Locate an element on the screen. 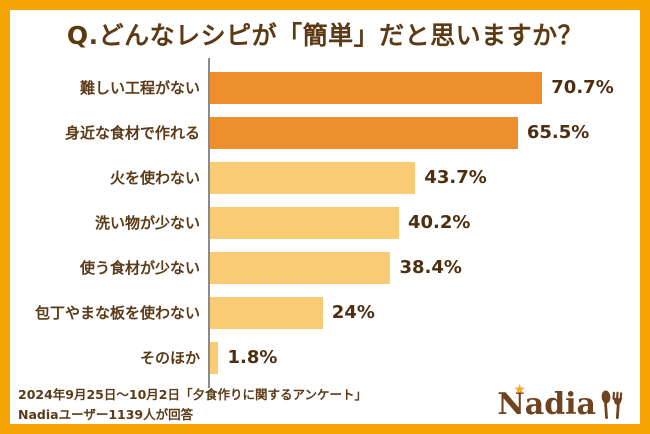 This screenshot has height=434, width=650. bar-area: 40.2% is located at coordinates (415, 222).